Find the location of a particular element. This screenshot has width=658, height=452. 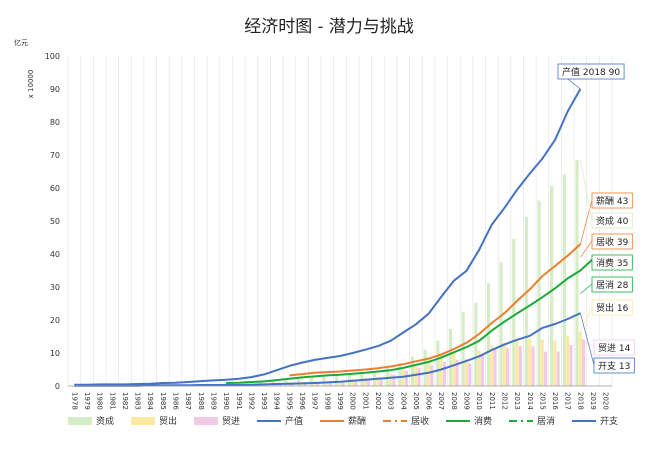

x-tick-label: 2009 is located at coordinates (467, 401).